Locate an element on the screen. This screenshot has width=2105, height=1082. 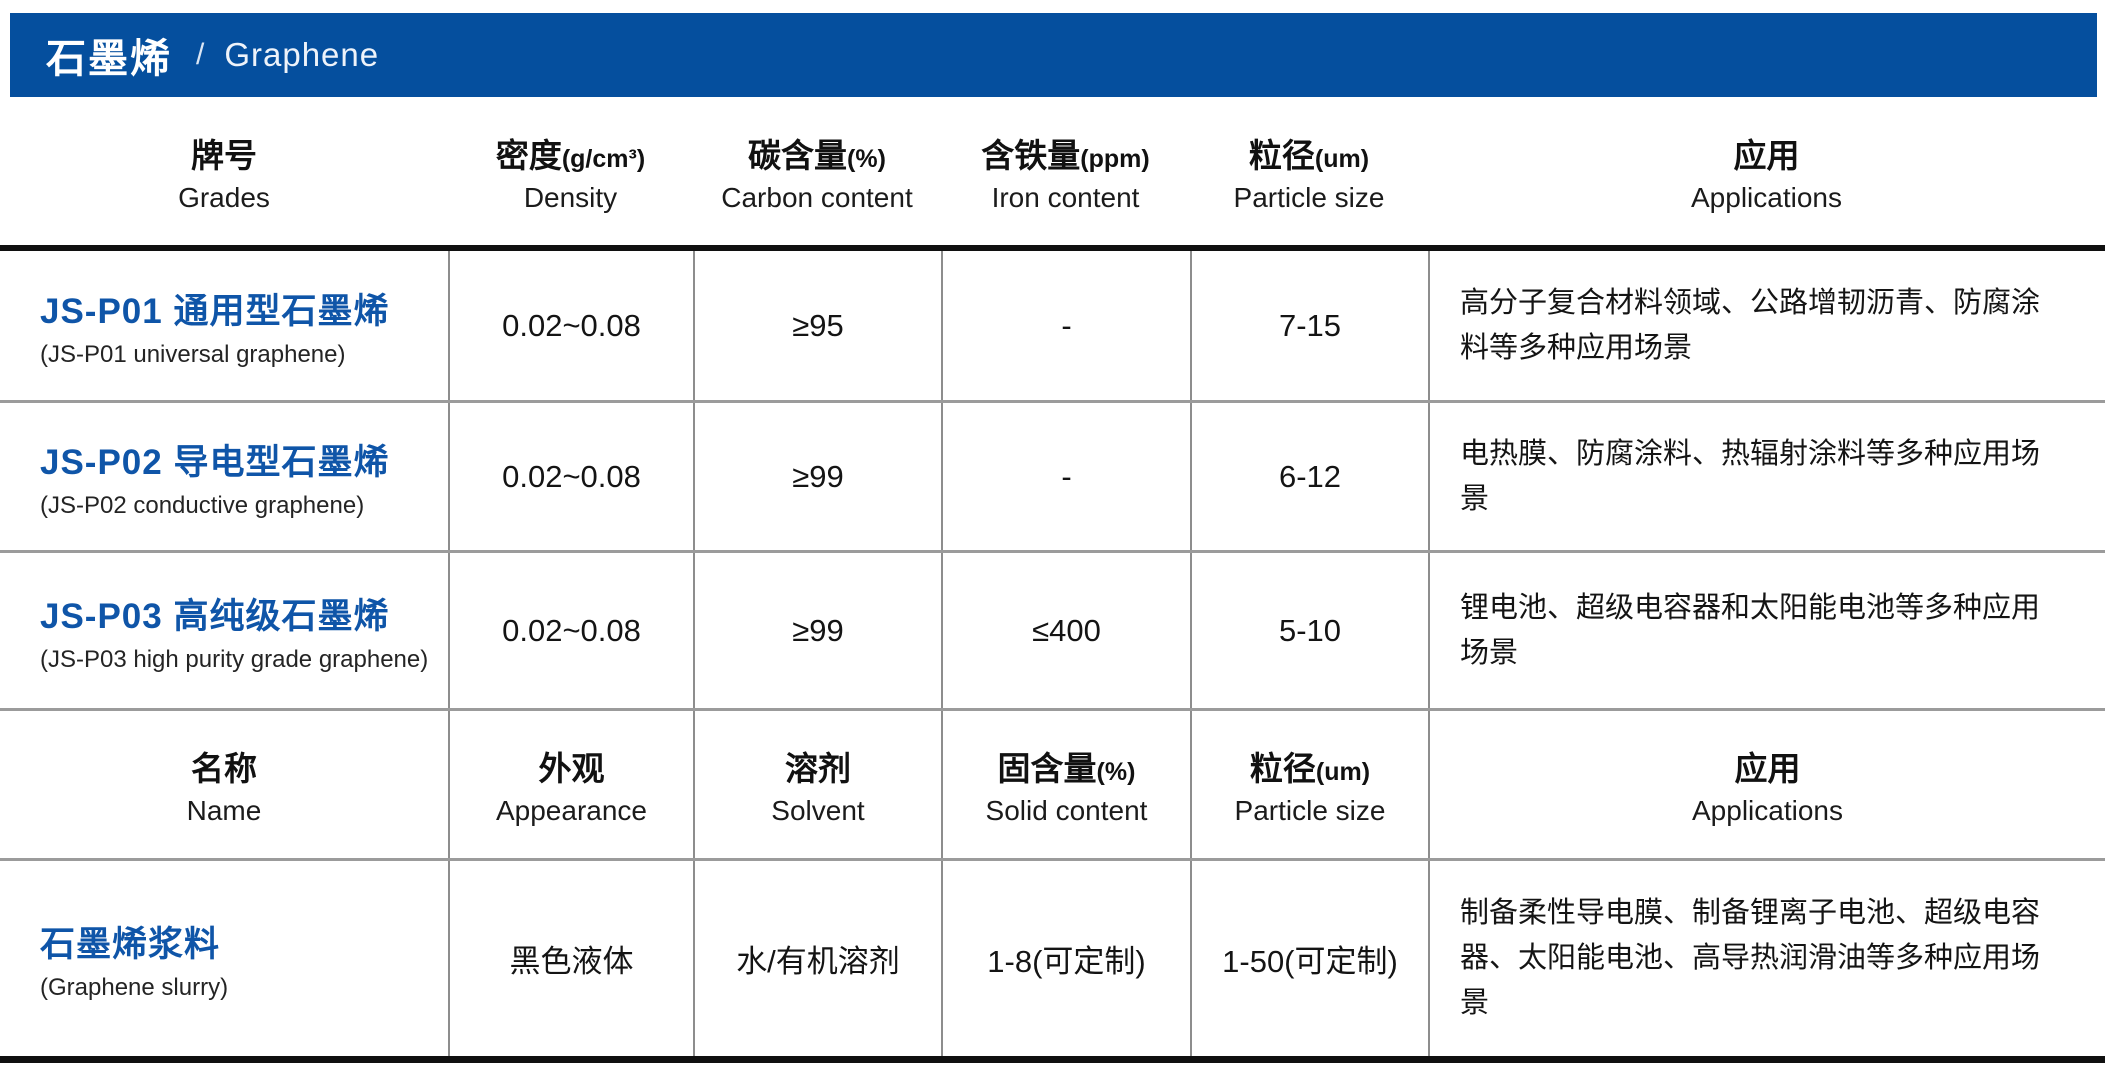
cell-particle-size: 7-15 is located at coordinates (1309, 325).